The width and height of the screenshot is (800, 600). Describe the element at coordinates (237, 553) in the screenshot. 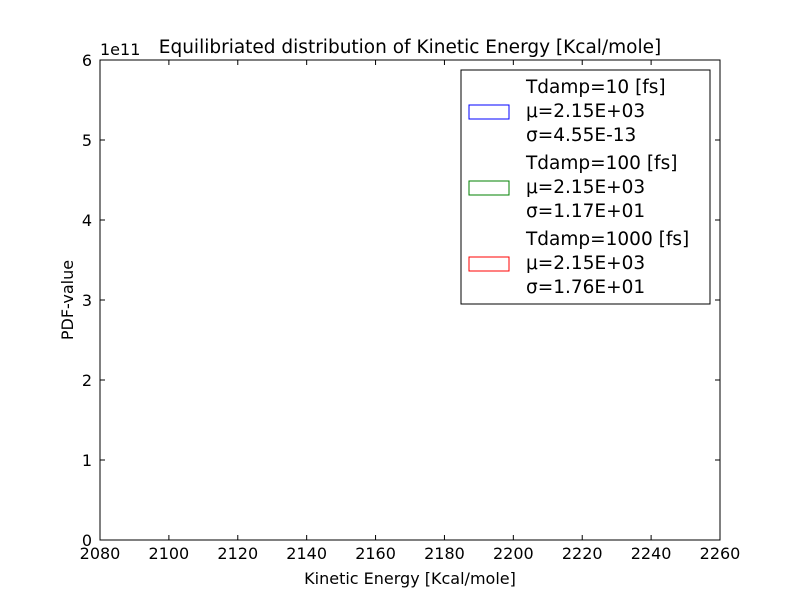

I see `x-tick-label-2: 2120` at that location.